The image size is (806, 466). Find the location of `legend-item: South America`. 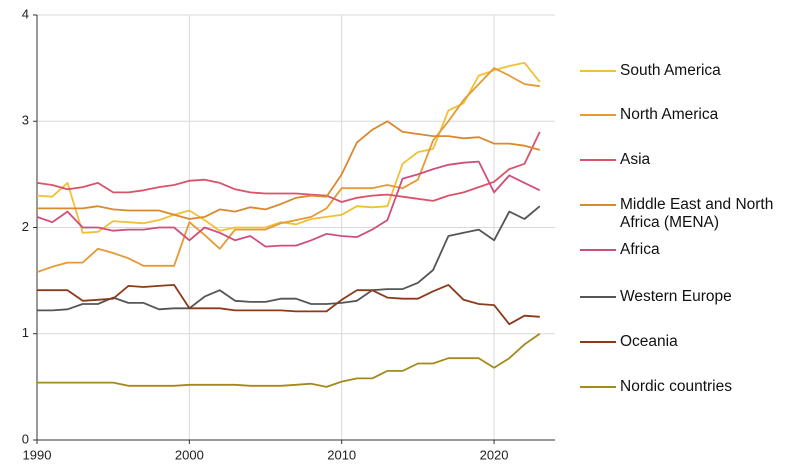

legend-item: South America is located at coordinates (693, 71).